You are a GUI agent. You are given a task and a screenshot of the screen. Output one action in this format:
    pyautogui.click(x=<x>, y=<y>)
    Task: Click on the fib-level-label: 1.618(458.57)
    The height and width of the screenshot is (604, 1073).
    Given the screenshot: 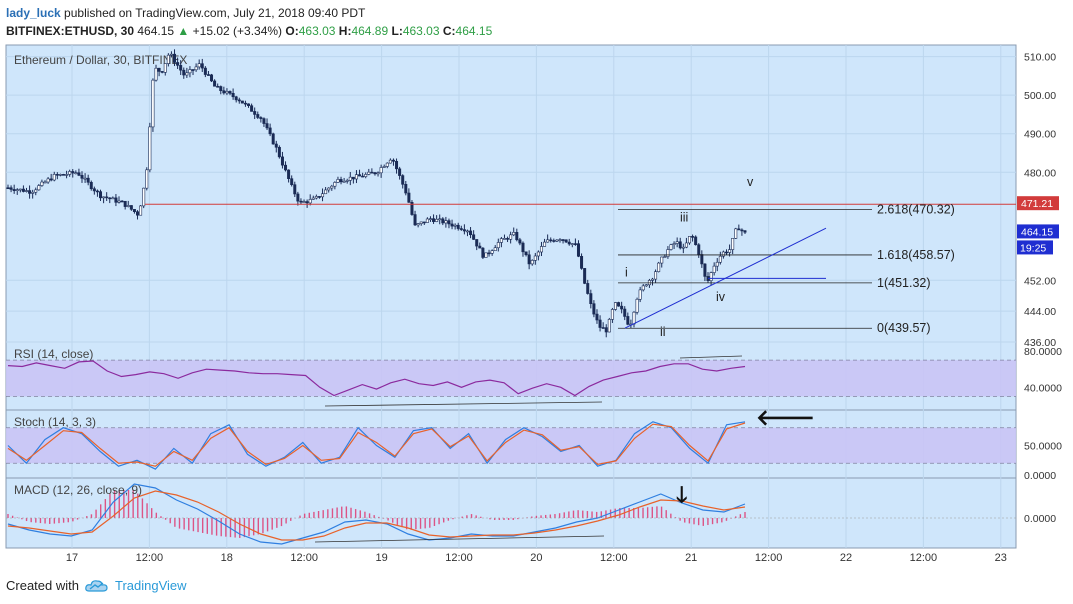 What is the action you would take?
    pyautogui.click(x=916, y=255)
    